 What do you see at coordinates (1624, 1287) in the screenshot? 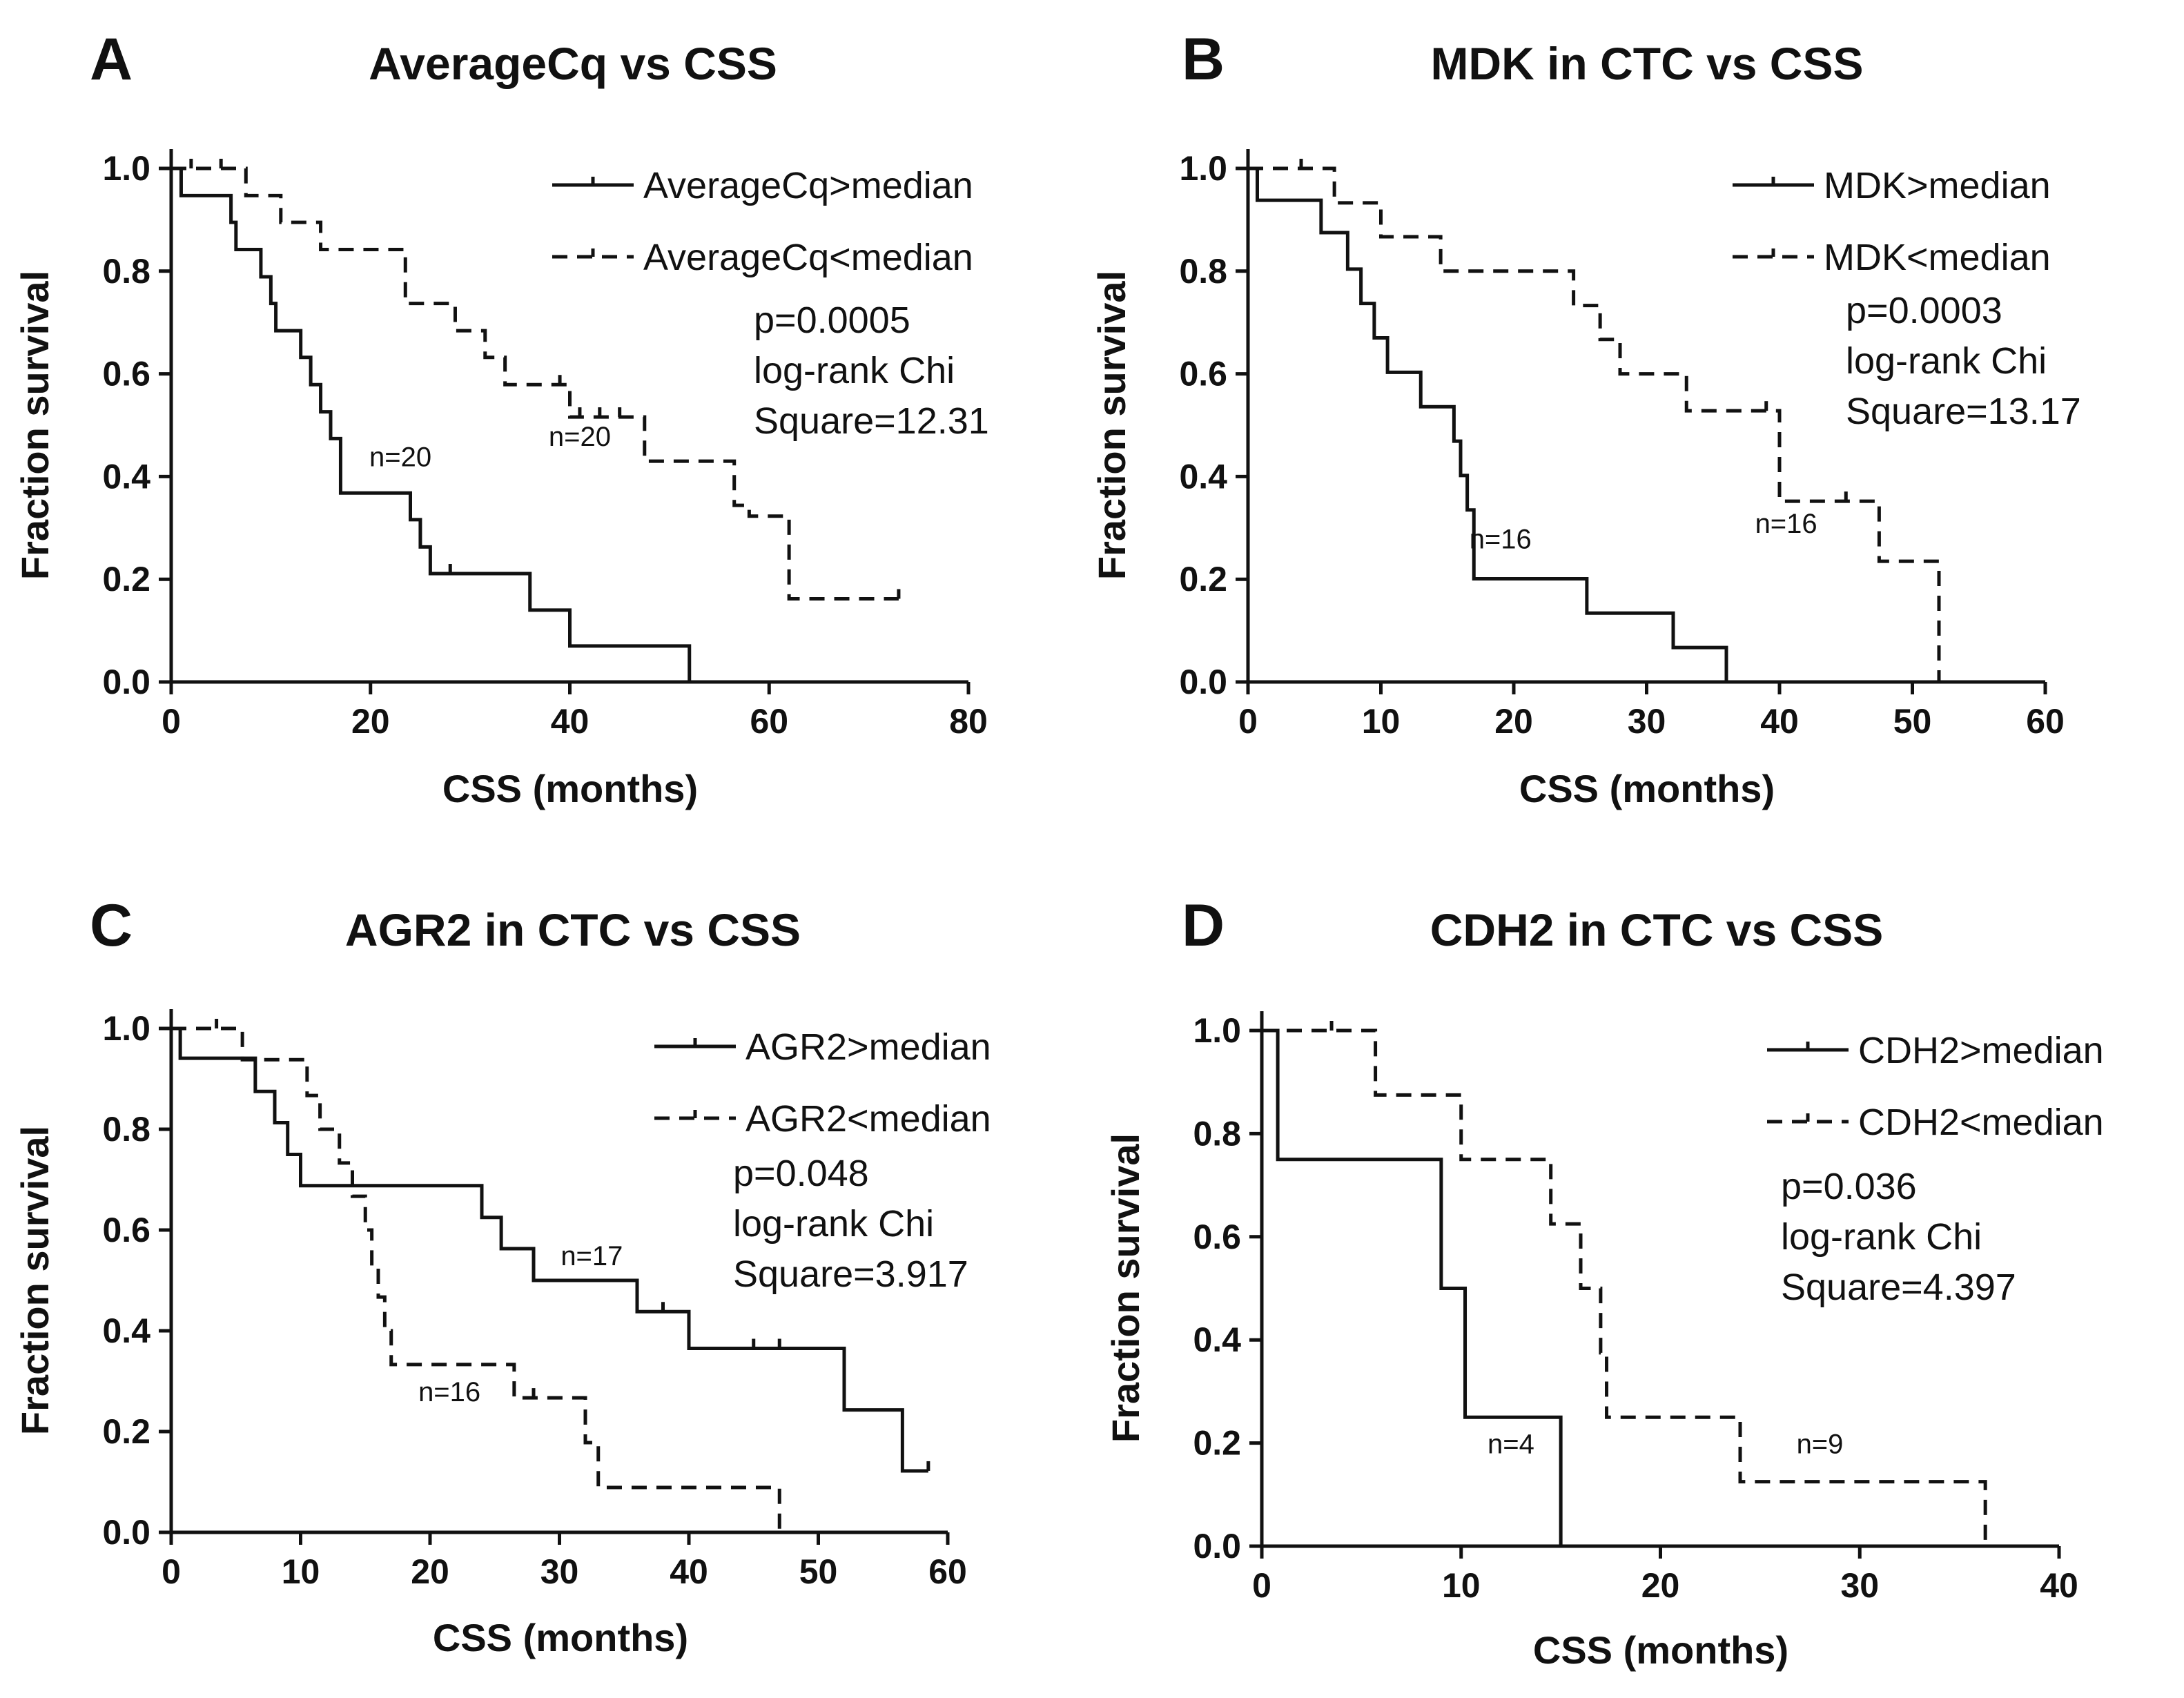
I see `series-d-2-line` at bounding box center [1624, 1287].